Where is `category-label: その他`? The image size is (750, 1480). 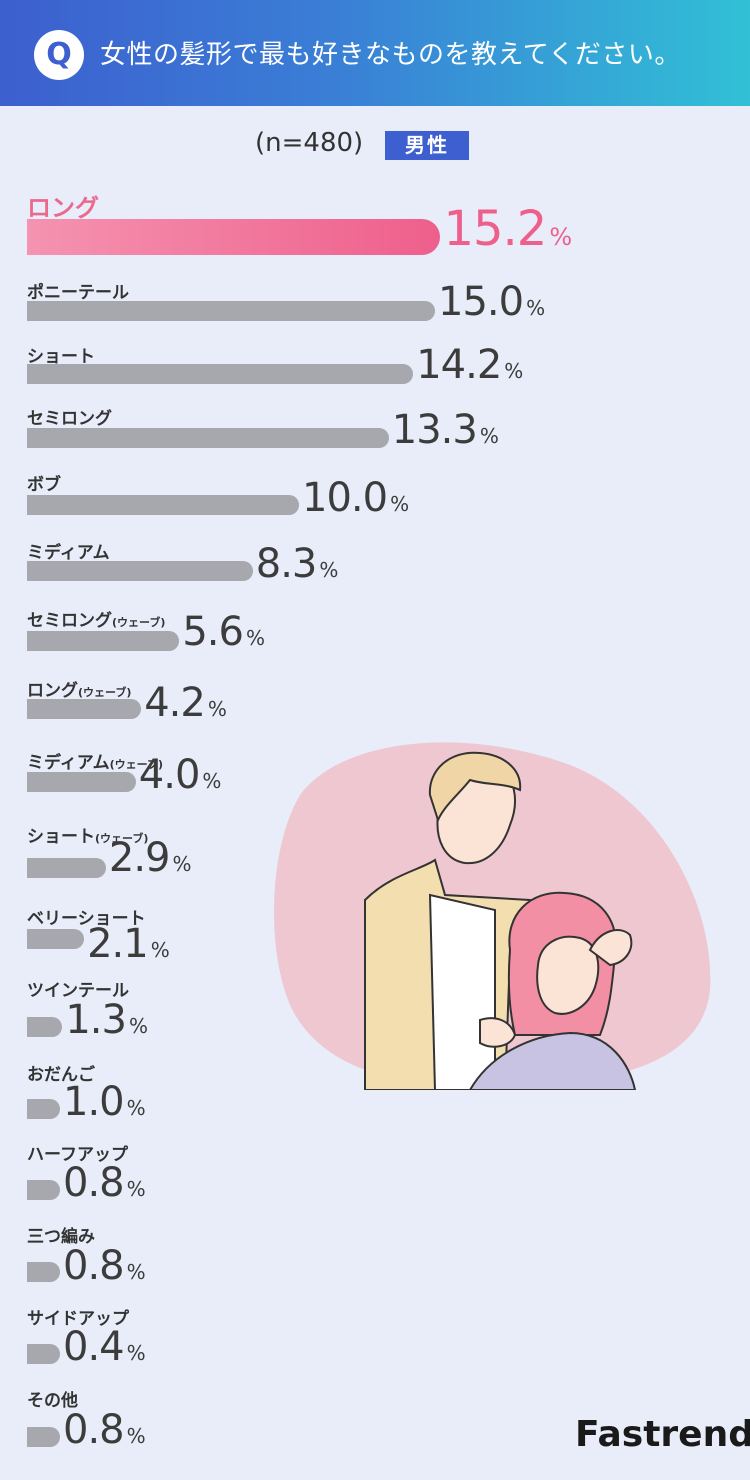 category-label: その他 is located at coordinates (52, 1401).